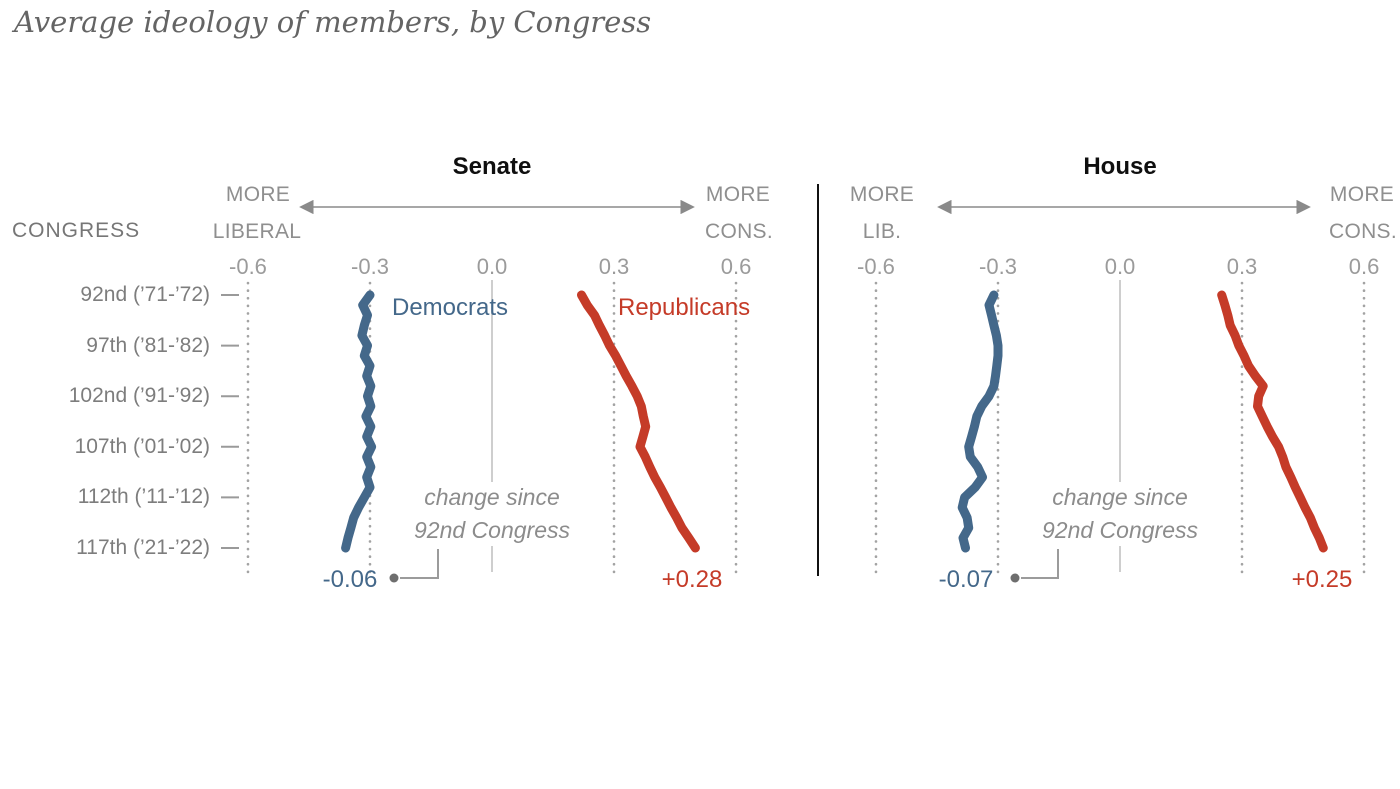 The image size is (1400, 789). Describe the element at coordinates (1362, 194) in the screenshot. I see `house-more-cons-label: MORE` at that location.